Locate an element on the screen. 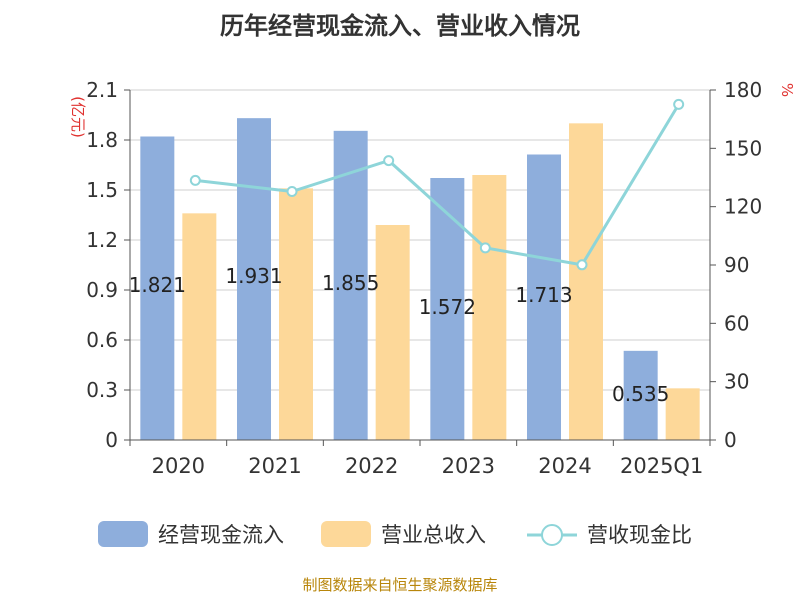 This screenshot has height=600, width=800. left-tick-label: 2.1 is located at coordinates (102, 90).